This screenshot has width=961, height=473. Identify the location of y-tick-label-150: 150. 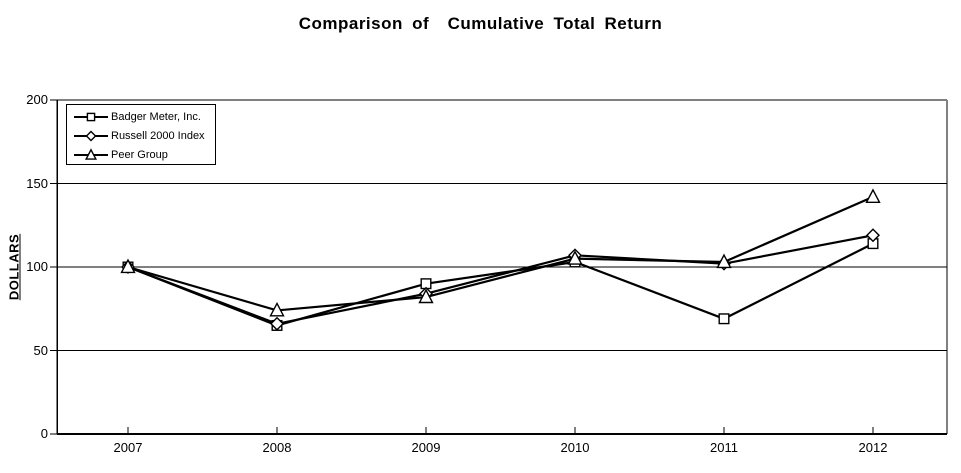
(37, 183).